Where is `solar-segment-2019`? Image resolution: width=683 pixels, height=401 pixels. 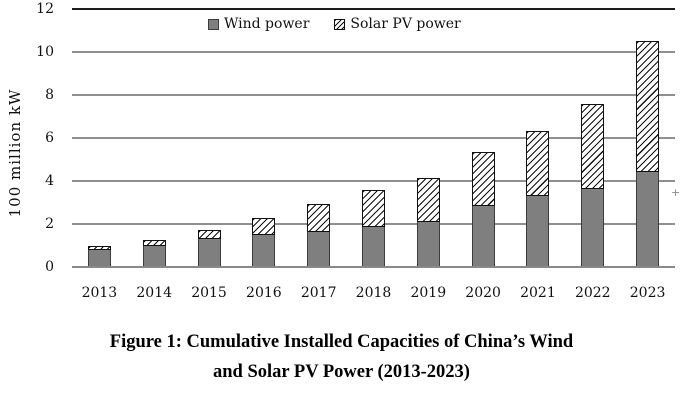 solar-segment-2019 is located at coordinates (428, 200).